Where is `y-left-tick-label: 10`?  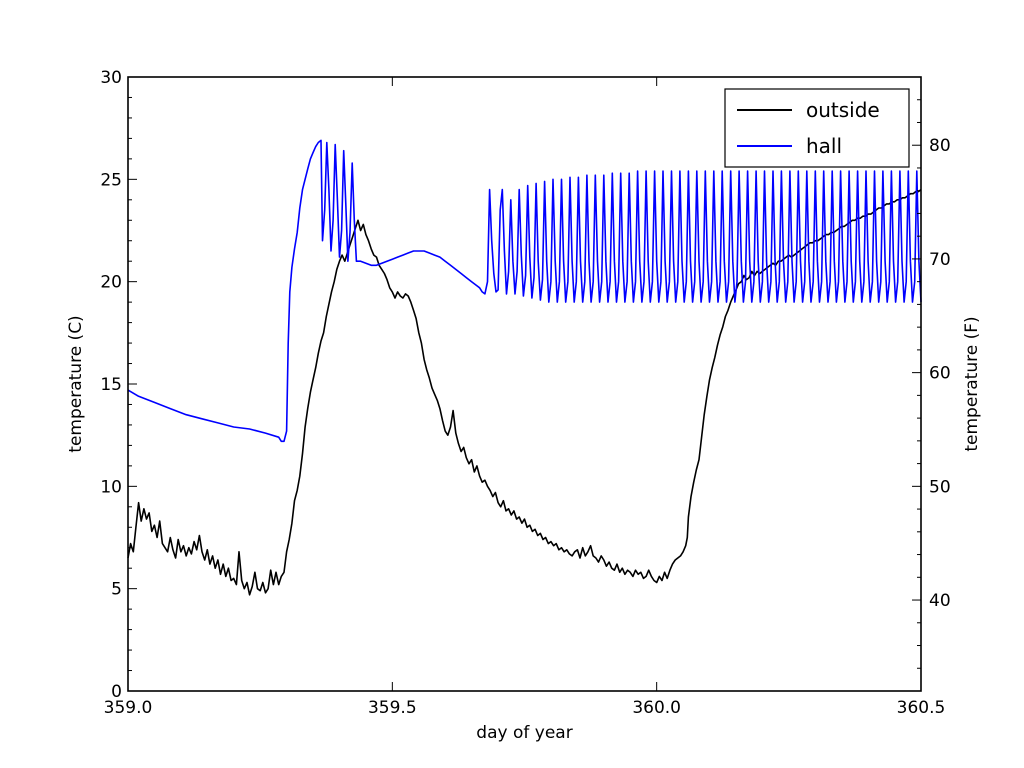
y-left-tick-label: 10 is located at coordinates (111, 487).